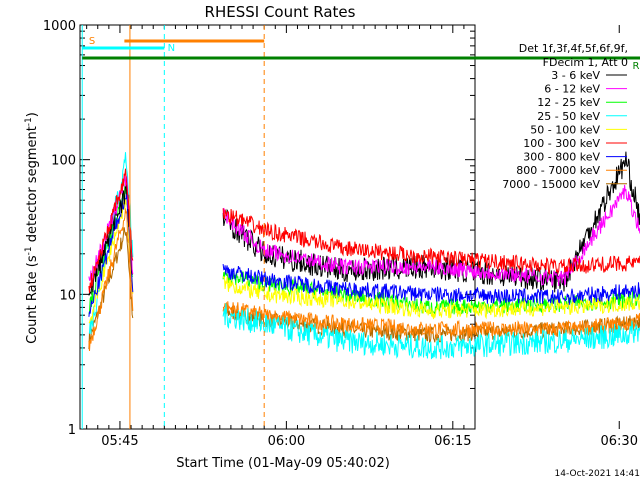  Describe the element at coordinates (32, 228) in the screenshot. I see `y-axis-label: Count Rate (s-1 detector segment-1)` at that location.